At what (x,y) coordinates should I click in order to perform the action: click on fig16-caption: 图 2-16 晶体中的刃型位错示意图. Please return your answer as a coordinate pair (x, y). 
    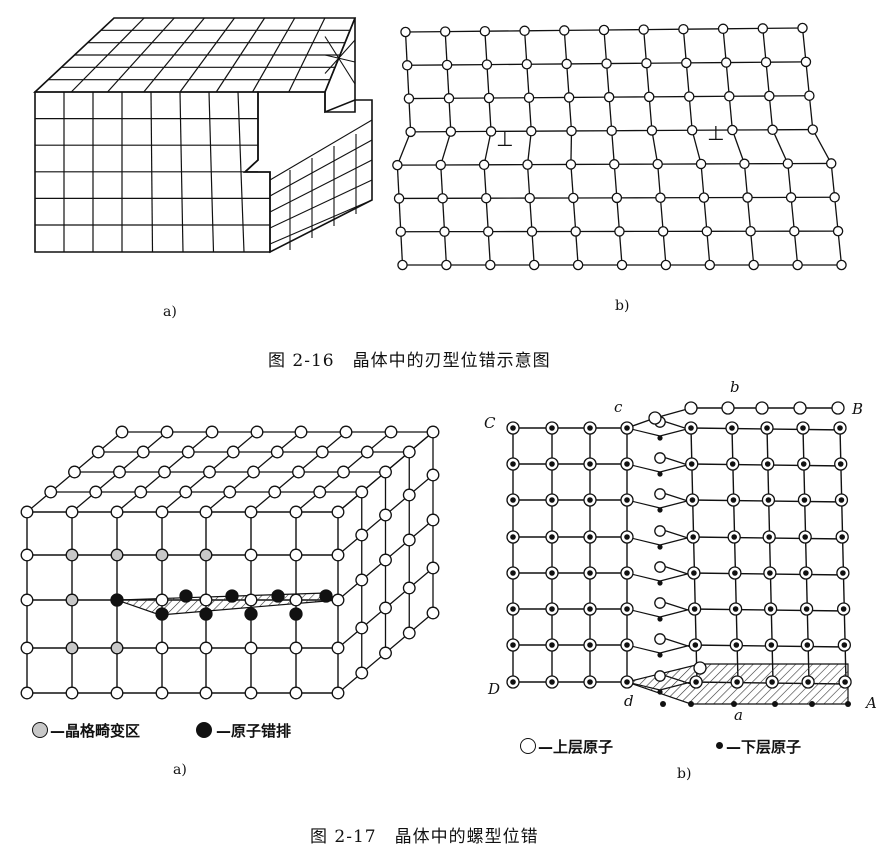
    Looking at the image, I should click on (409, 361).